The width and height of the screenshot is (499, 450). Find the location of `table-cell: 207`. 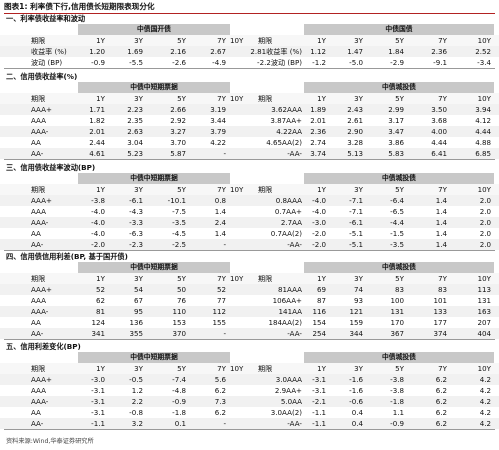

table-cell: 207 is located at coordinates (484, 322).